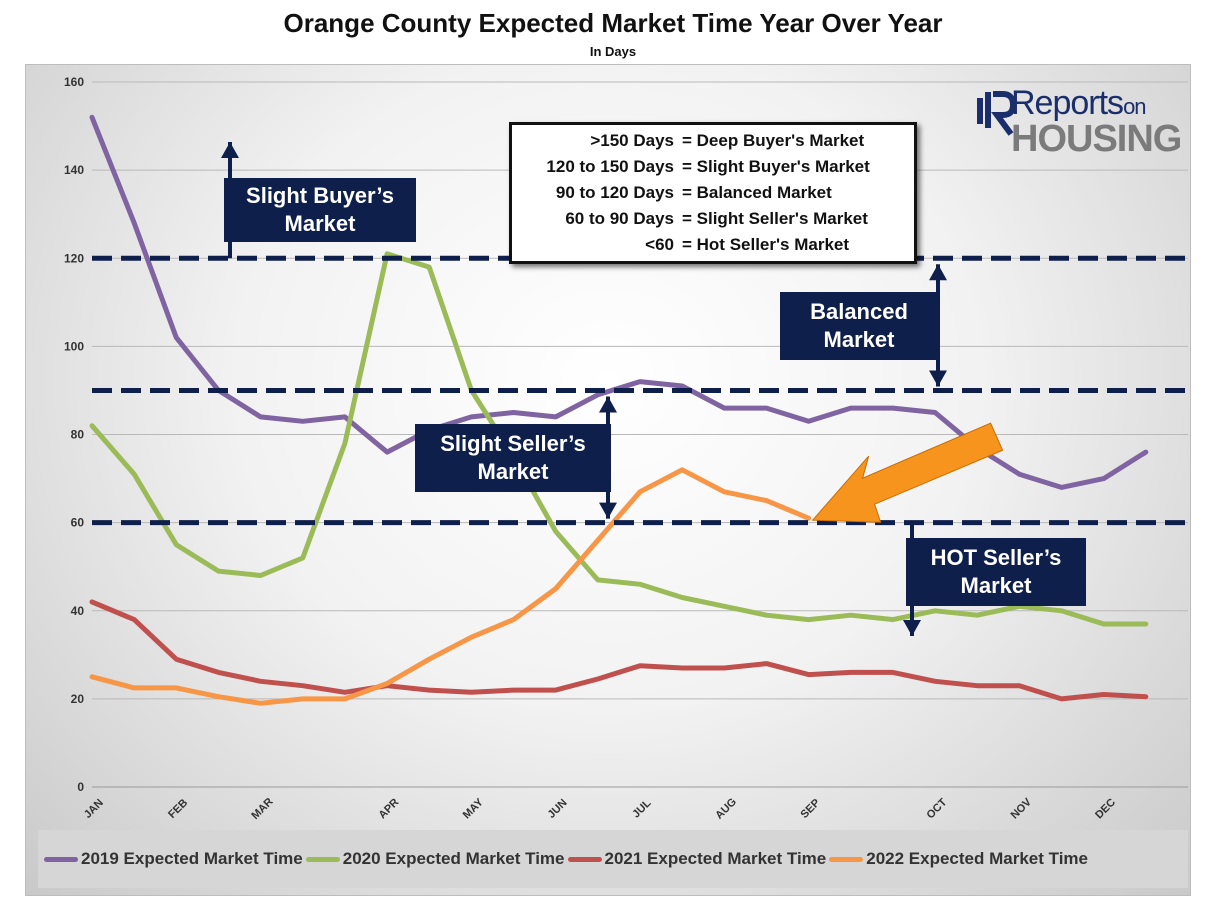  I want to click on balanced-arrow-head-up, so click(938, 272).